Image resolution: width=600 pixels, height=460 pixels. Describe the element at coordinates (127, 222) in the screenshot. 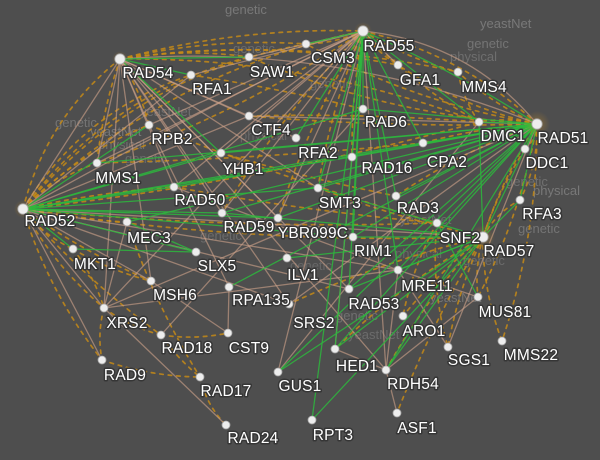

I see `node-MEC3` at that location.